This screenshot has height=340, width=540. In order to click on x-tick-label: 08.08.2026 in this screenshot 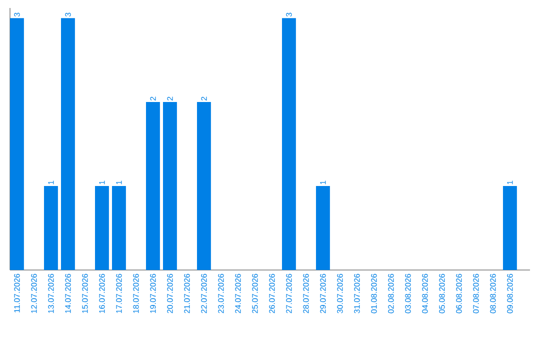, I will do `click(493, 294)`.